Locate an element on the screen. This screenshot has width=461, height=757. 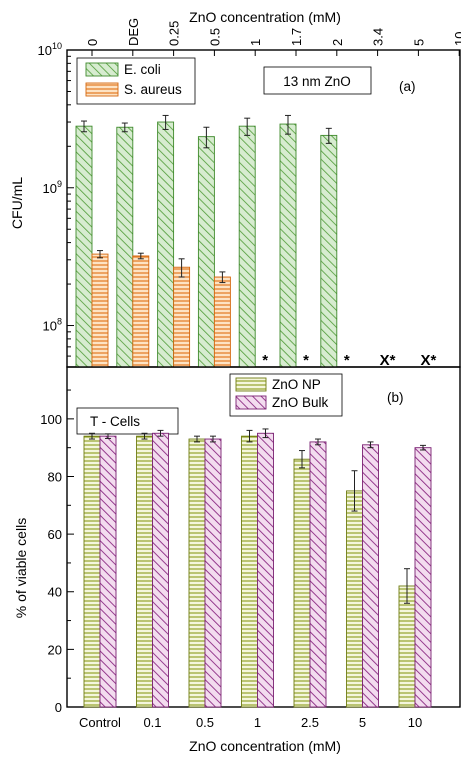
bottom-x-tick-label: 5 is located at coordinates (362, 722).